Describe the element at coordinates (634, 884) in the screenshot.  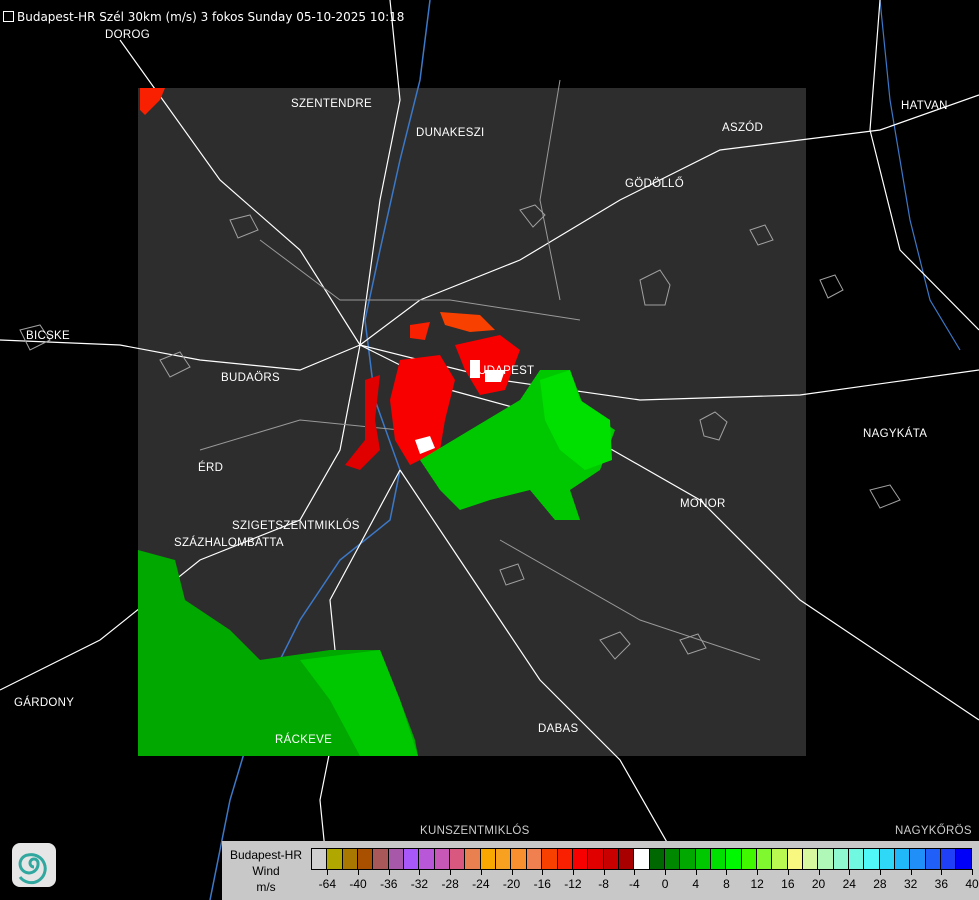
I see `legend-tick-label: -4` at that location.